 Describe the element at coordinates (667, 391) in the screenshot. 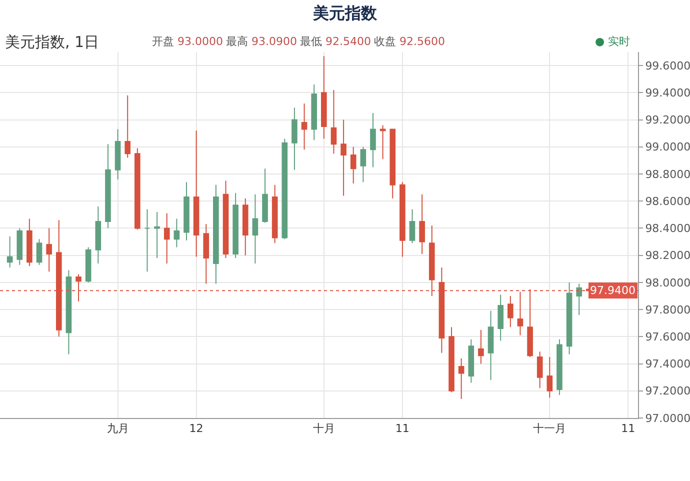

I see `y-tick-label: 97.2000` at that location.